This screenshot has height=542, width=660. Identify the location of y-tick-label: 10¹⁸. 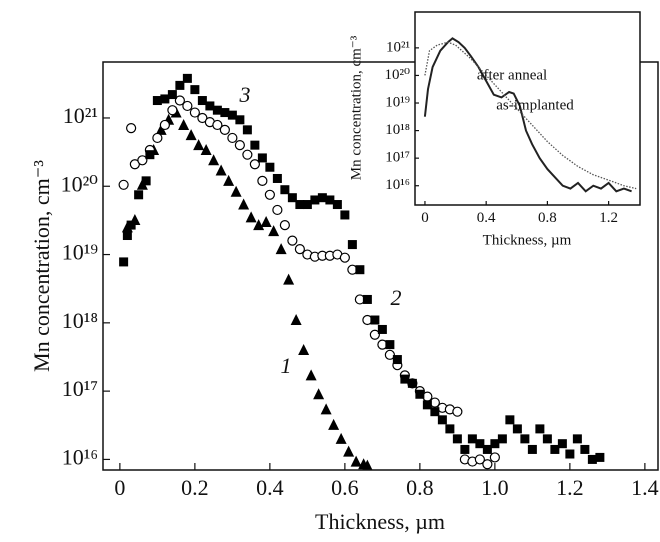
(397, 130).